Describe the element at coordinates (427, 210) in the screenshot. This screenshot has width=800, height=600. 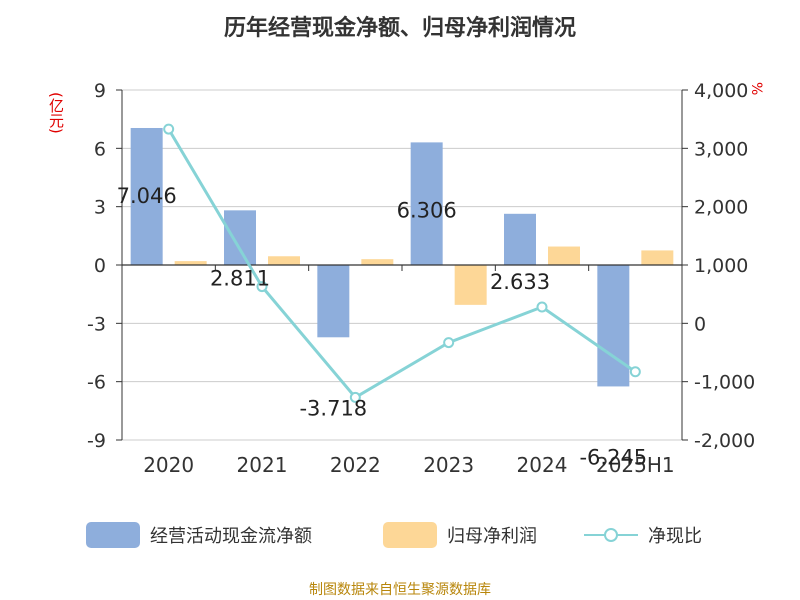
I see `bar-data-label: 6.306` at that location.